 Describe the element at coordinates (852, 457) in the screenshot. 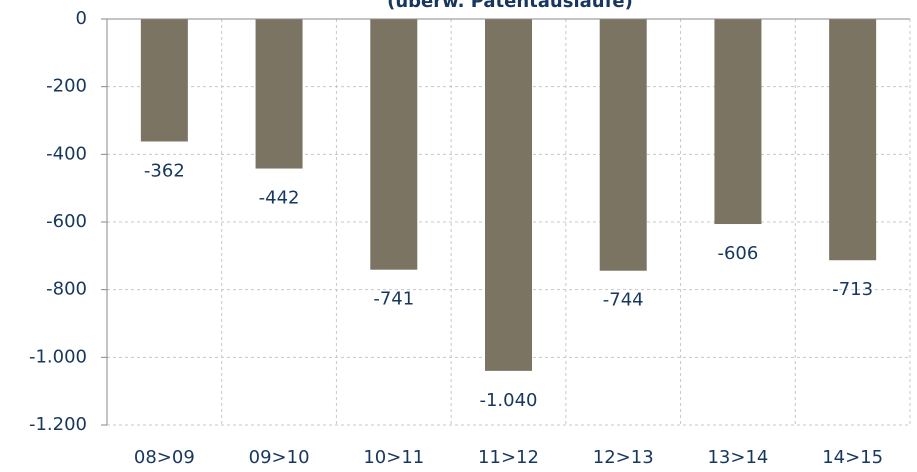

I see `x-tick-label: 14>15` at that location.